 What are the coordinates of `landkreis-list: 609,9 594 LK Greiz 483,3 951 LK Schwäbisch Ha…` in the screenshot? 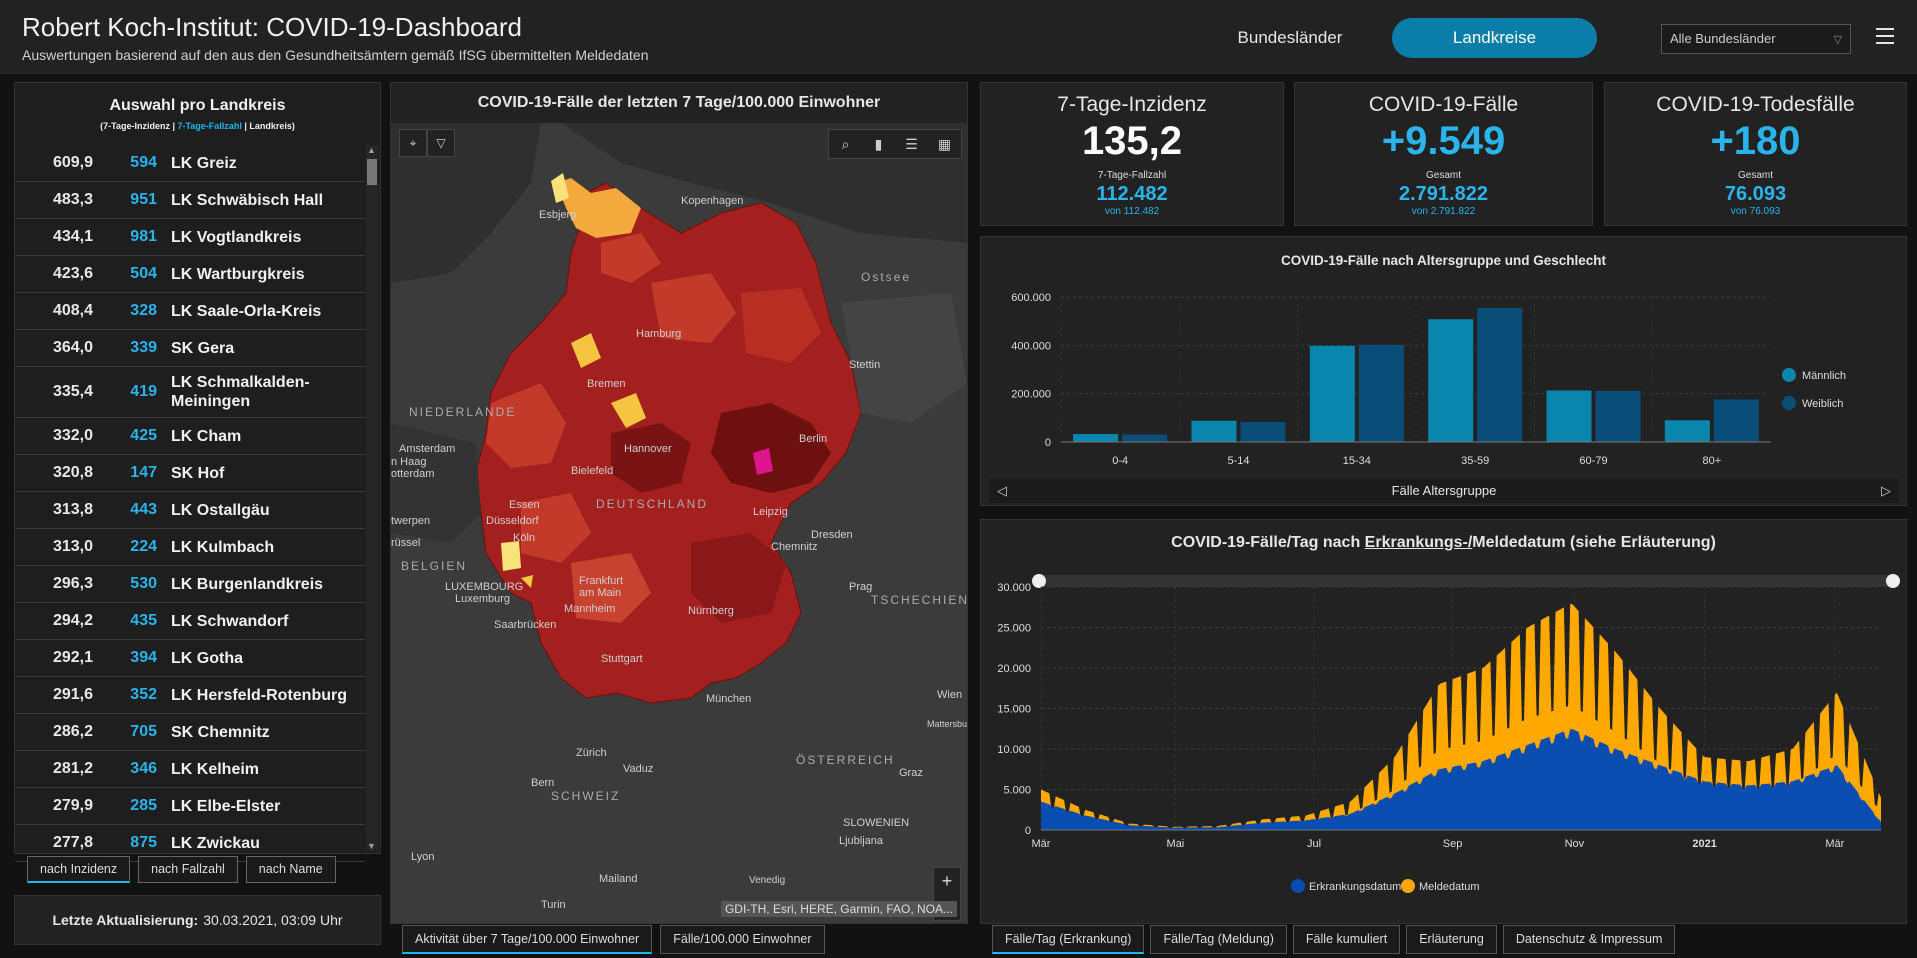 It's located at (190, 503).